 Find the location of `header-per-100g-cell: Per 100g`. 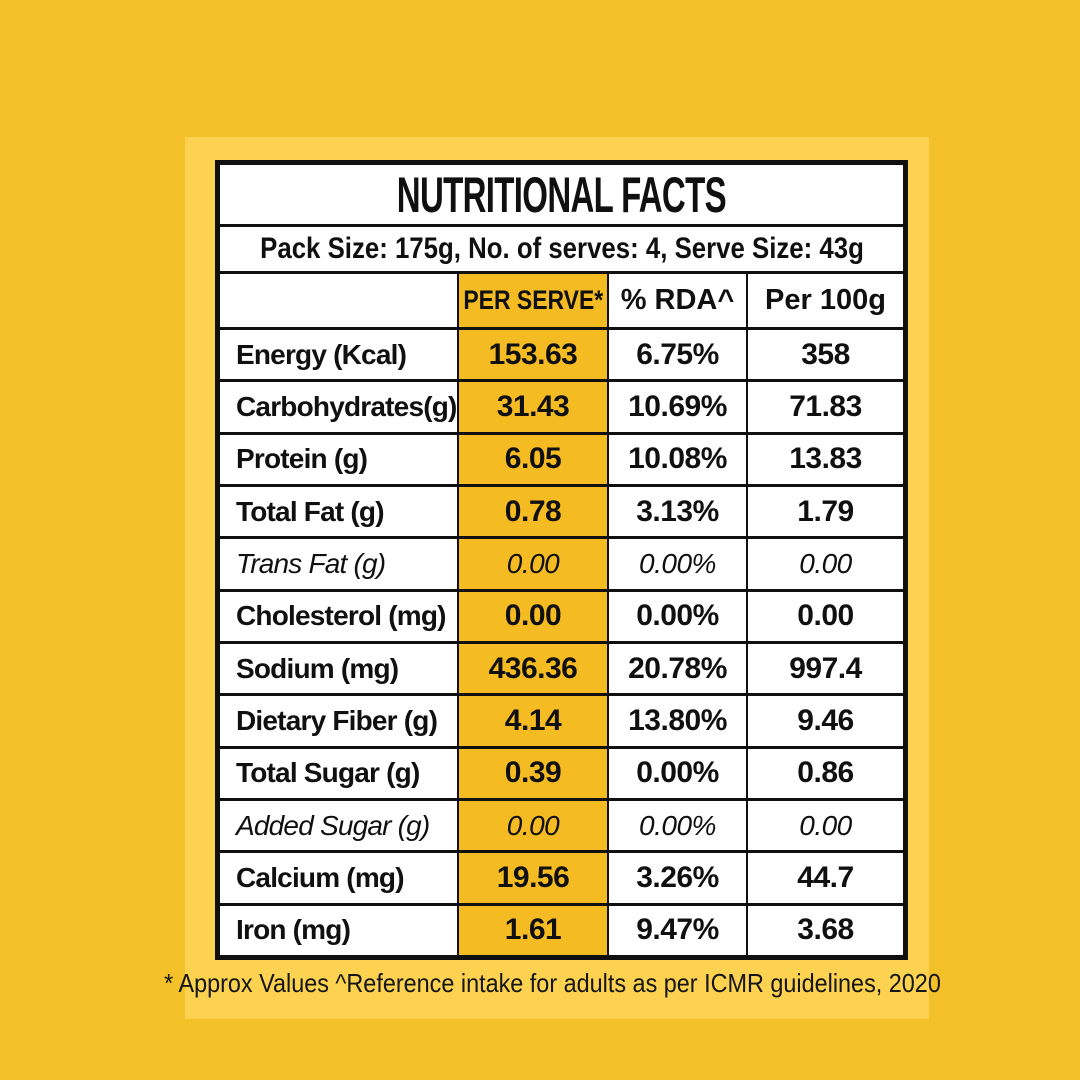

header-per-100g-cell: Per 100g is located at coordinates (825, 300).